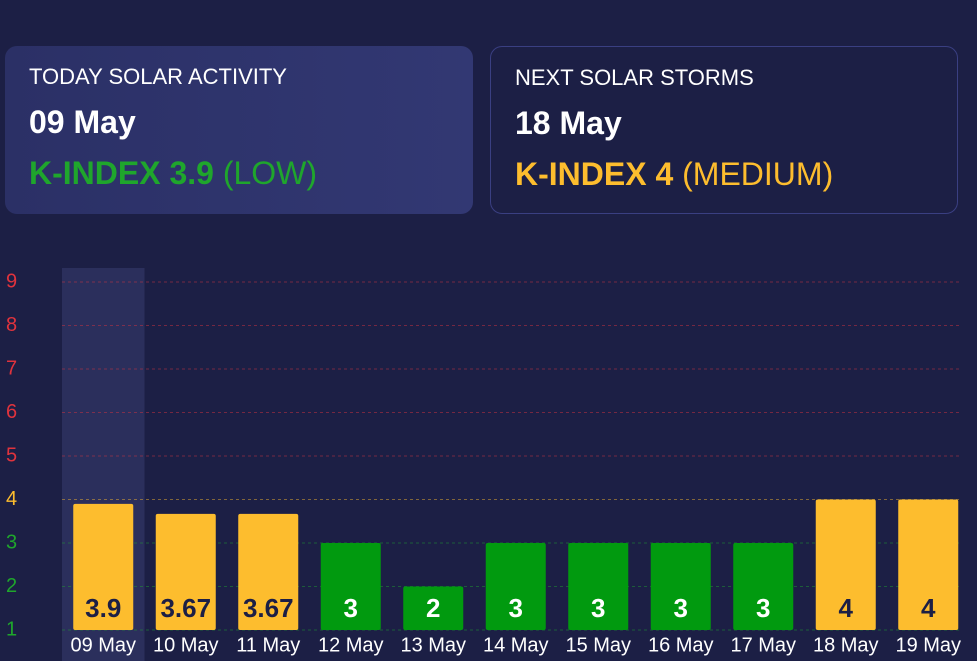  Describe the element at coordinates (11, 455) in the screenshot. I see `y-tick-label: 5` at that location.